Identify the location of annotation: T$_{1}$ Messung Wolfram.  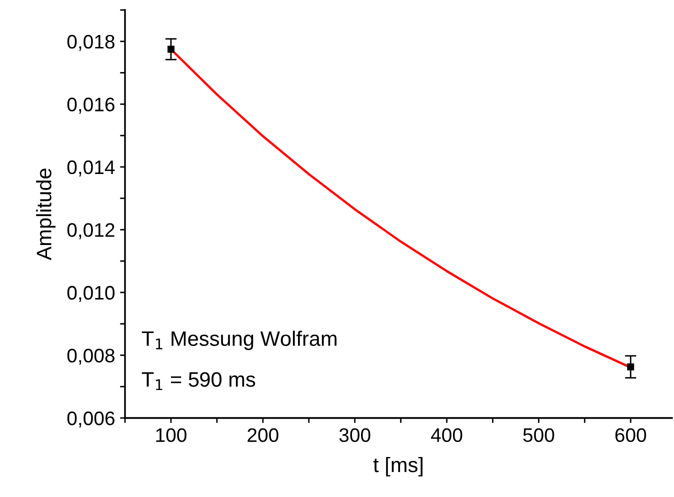
(239, 340).